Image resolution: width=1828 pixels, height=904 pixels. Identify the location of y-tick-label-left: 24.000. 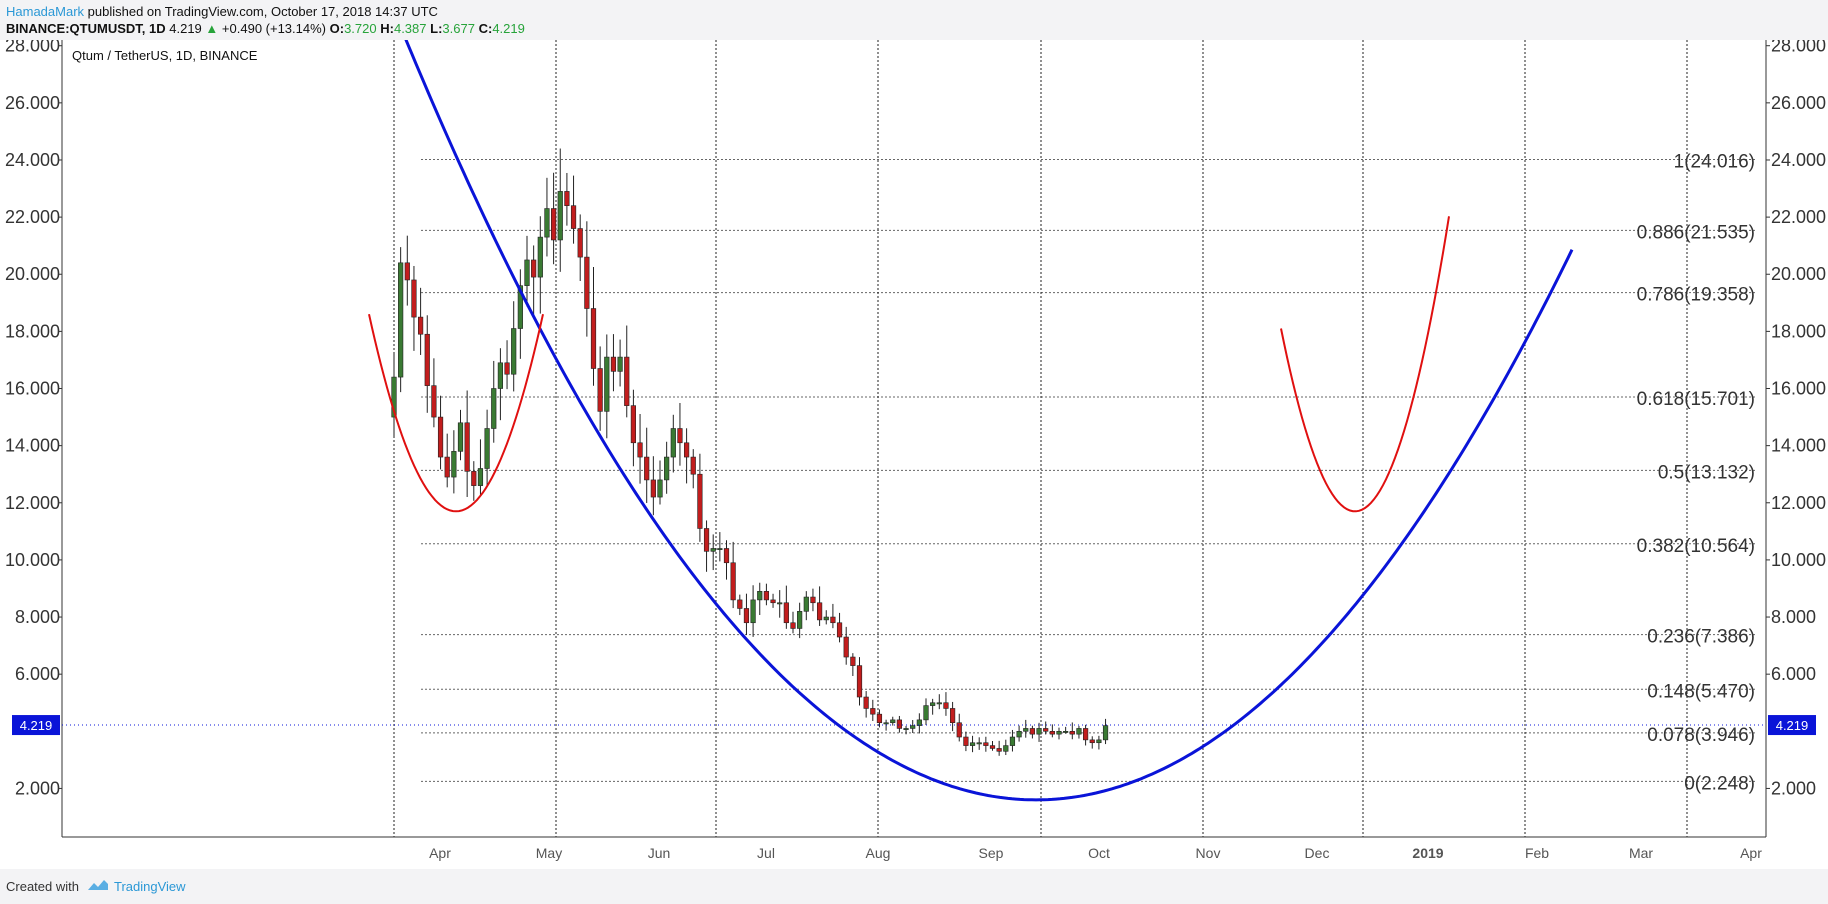
(32, 160).